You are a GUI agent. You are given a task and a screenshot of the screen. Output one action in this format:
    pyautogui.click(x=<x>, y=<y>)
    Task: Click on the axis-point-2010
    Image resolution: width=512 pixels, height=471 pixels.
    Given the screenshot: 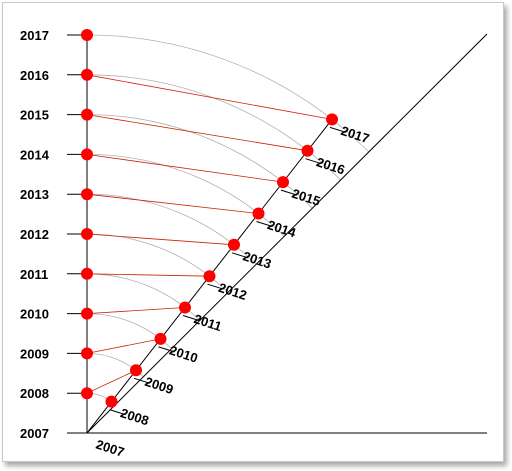 What is the action you would take?
    pyautogui.click(x=87, y=313)
    